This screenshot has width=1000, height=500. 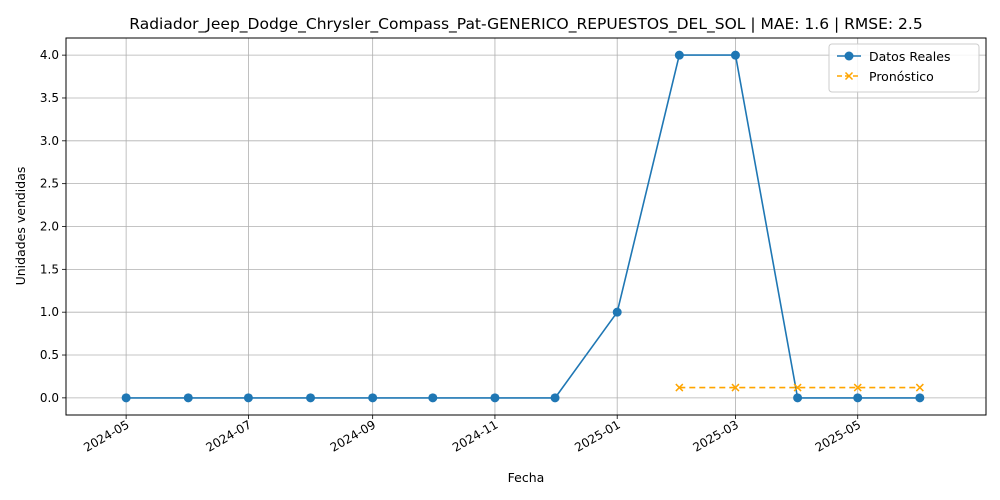 I want to click on x-tick-label: 2025-05, so click(x=838, y=435).